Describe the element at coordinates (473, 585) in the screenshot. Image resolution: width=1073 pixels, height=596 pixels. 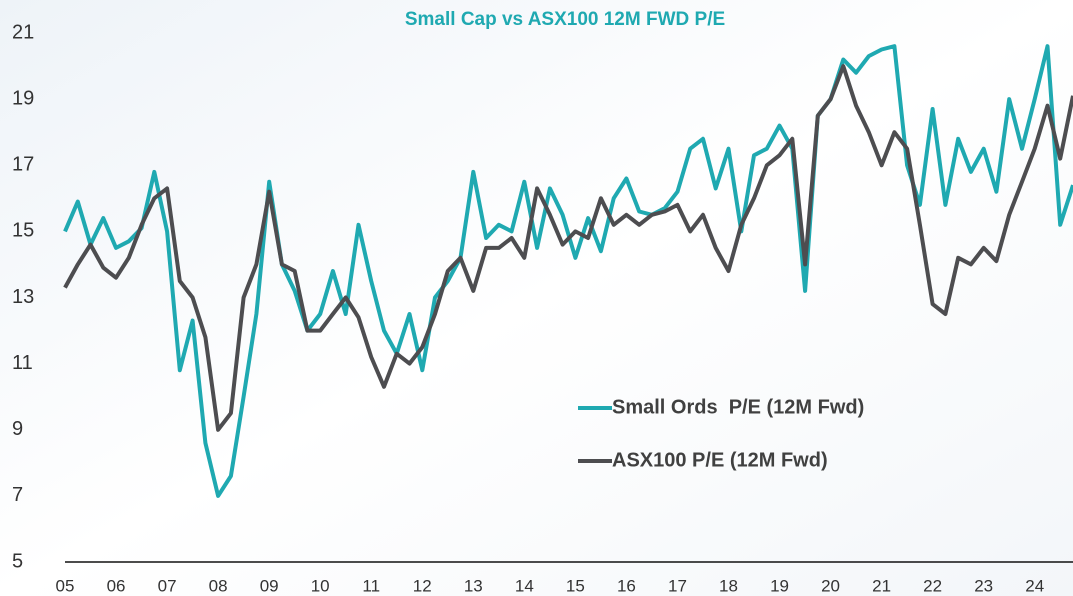
I see `x-tick-label: 13` at that location.